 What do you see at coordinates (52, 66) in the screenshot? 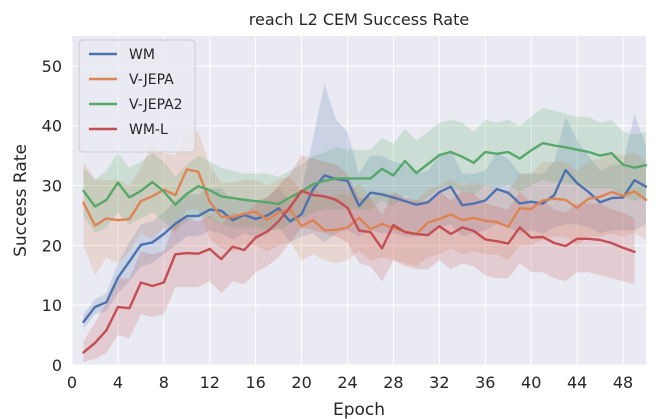
I see `y-tick-label: 50` at bounding box center [52, 66].